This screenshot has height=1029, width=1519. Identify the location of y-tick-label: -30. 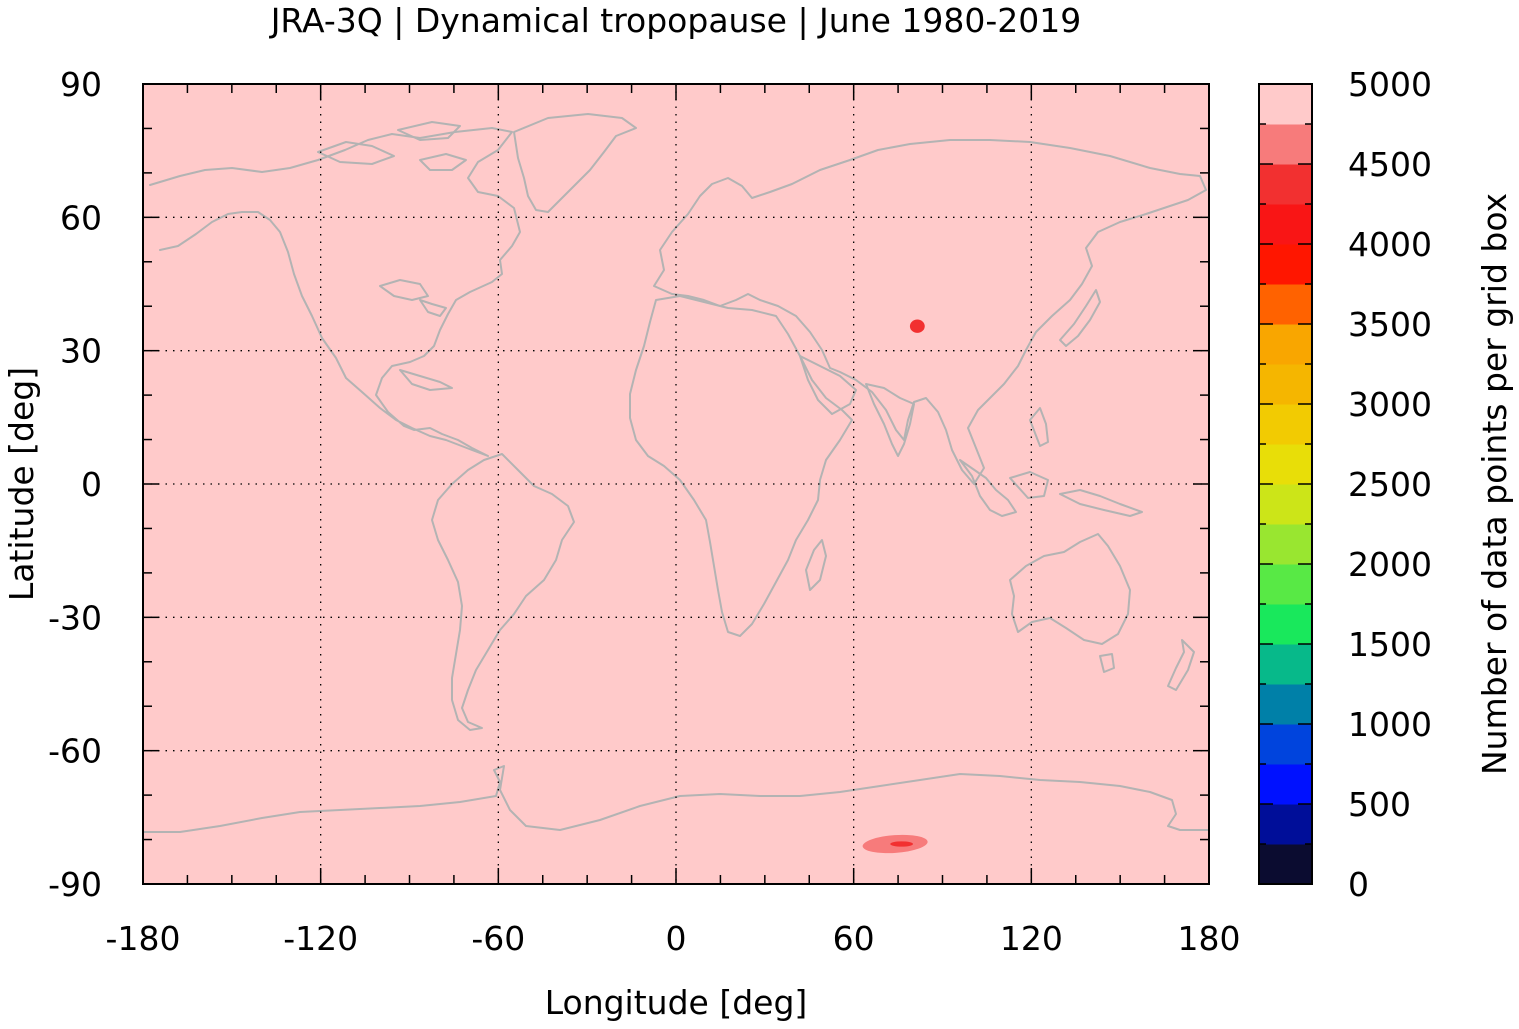
(75, 617).